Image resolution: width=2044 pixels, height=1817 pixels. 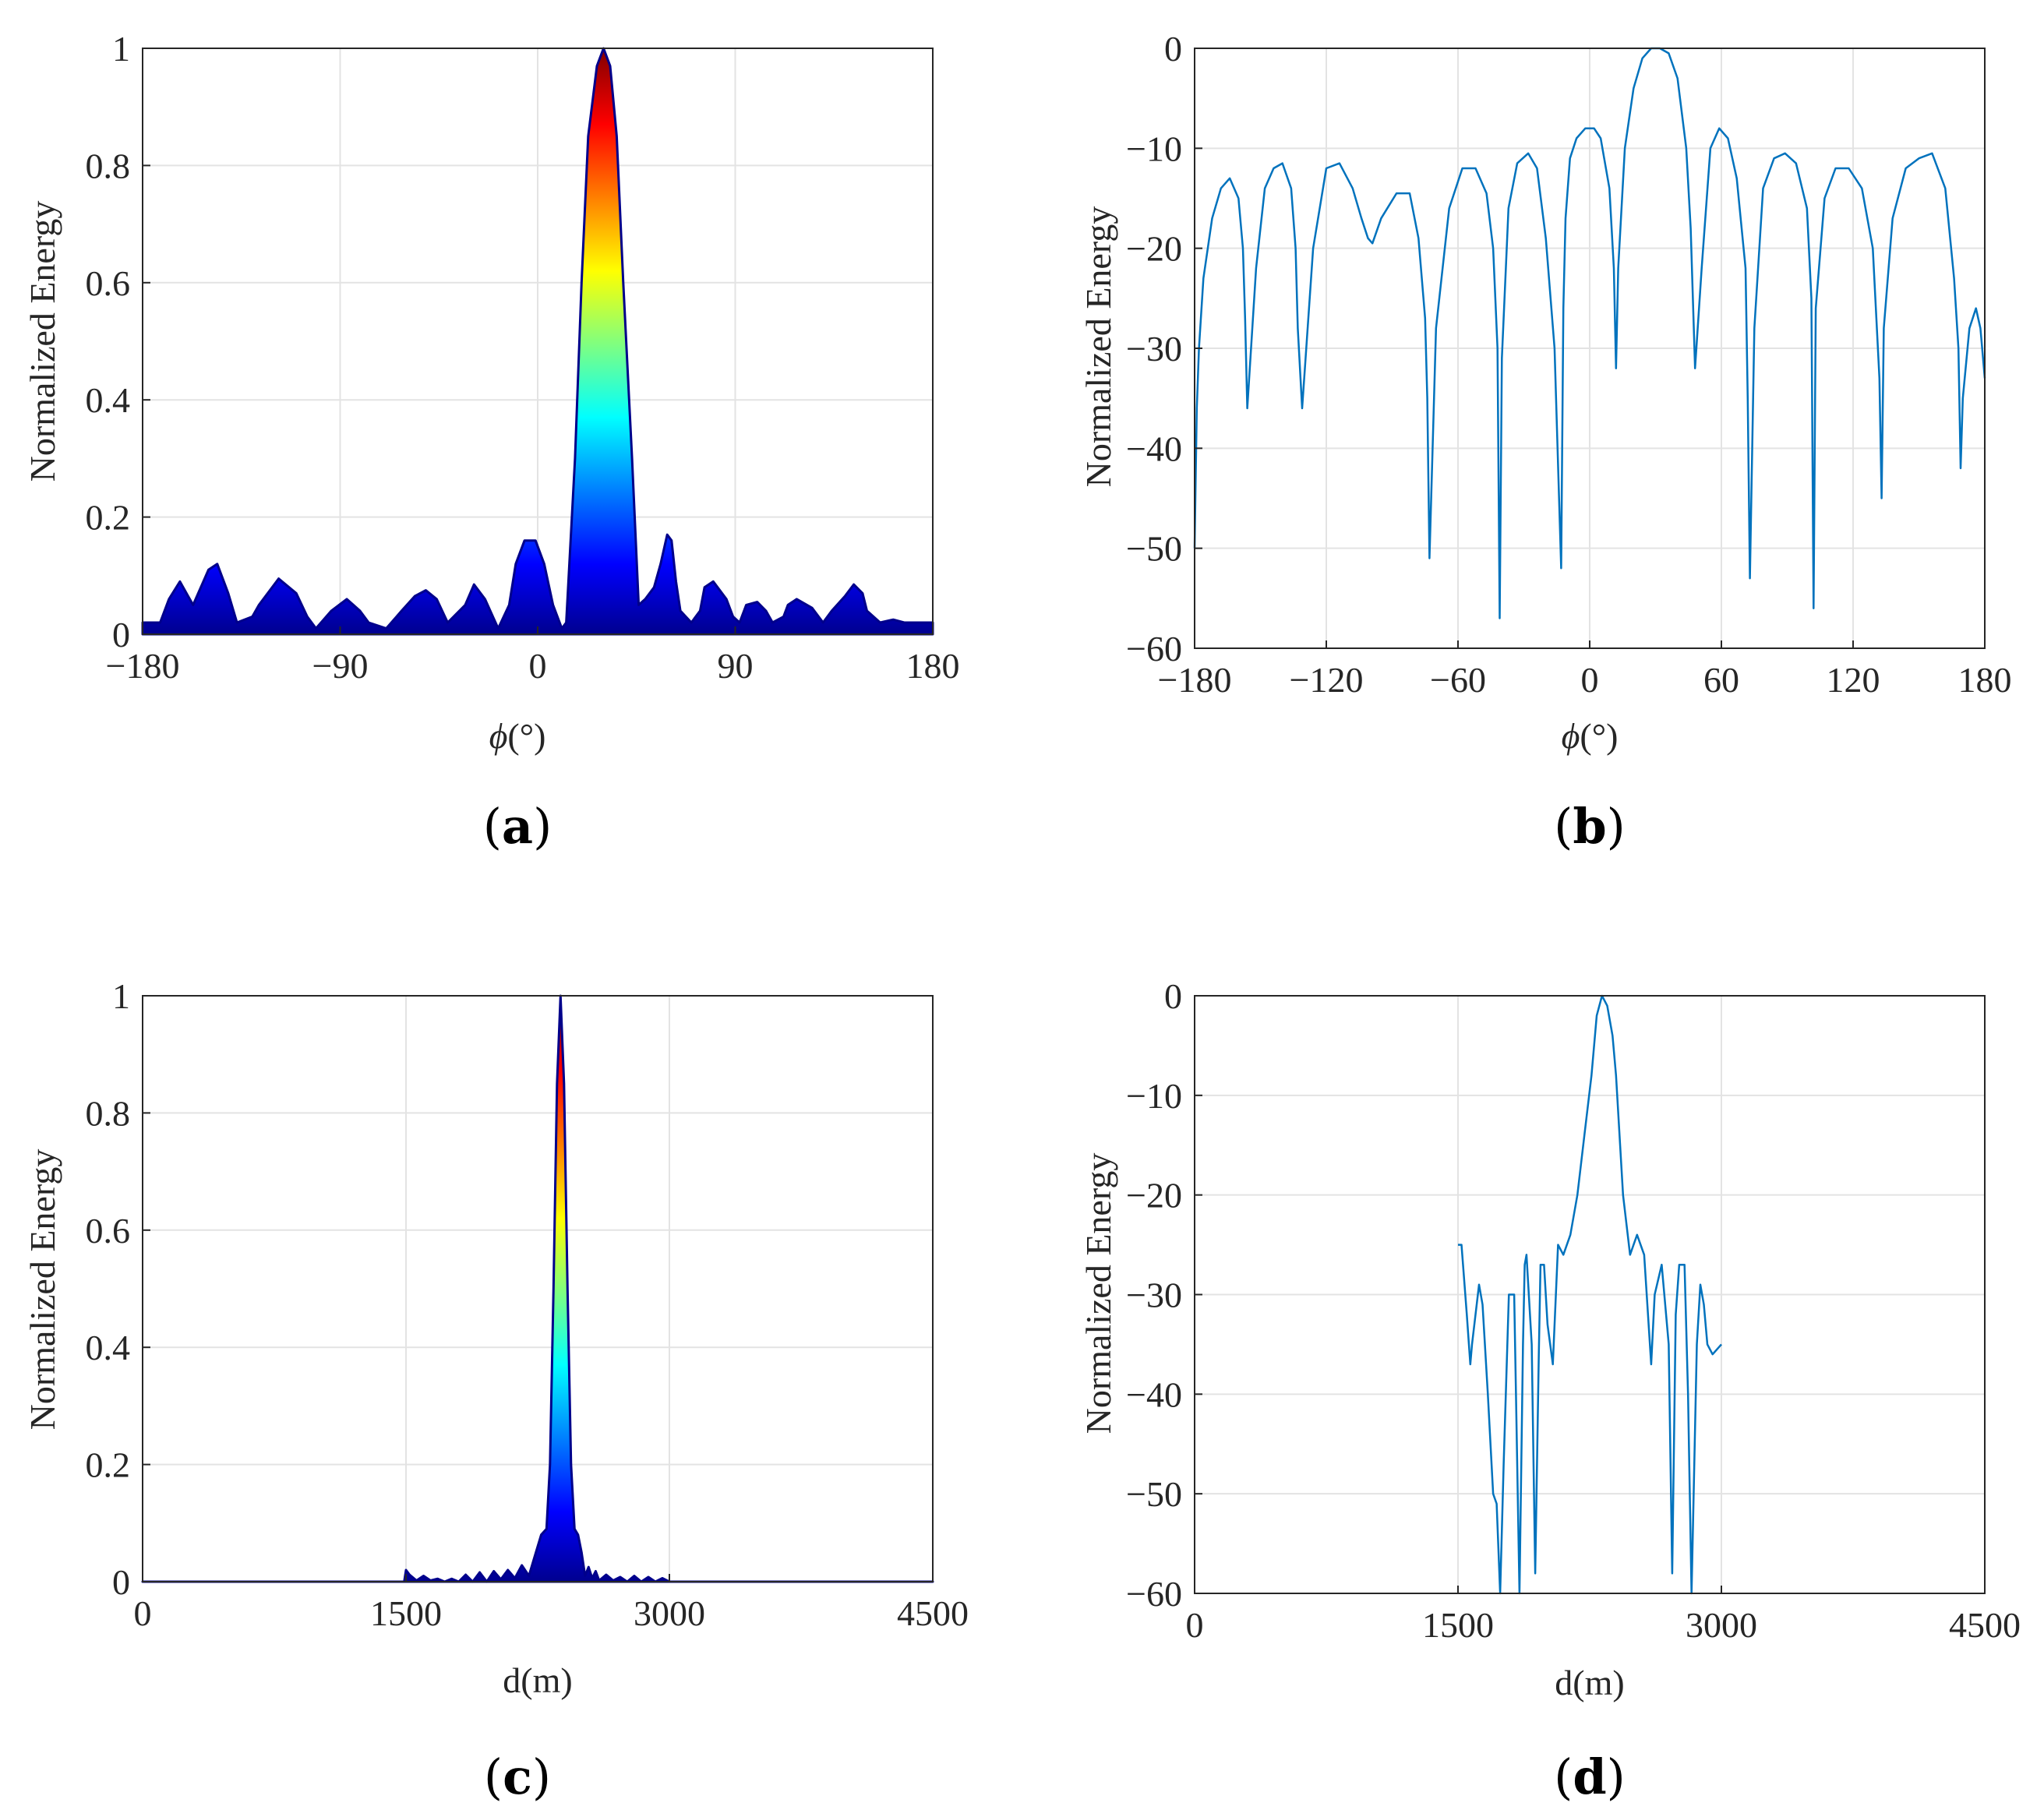 What do you see at coordinates (1590, 1776) in the screenshot?
I see `panel-caption: (d)` at bounding box center [1590, 1776].